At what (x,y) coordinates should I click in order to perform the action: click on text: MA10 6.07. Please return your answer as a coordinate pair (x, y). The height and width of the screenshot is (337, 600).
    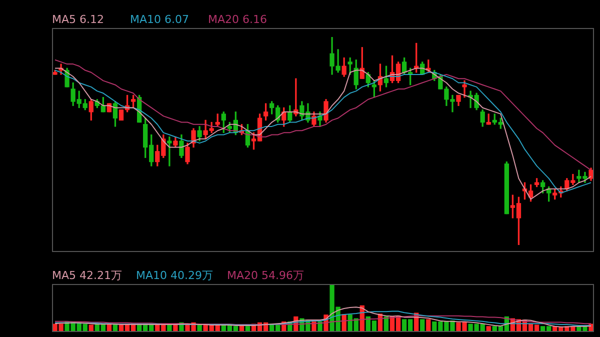
    Looking at the image, I should click on (160, 19).